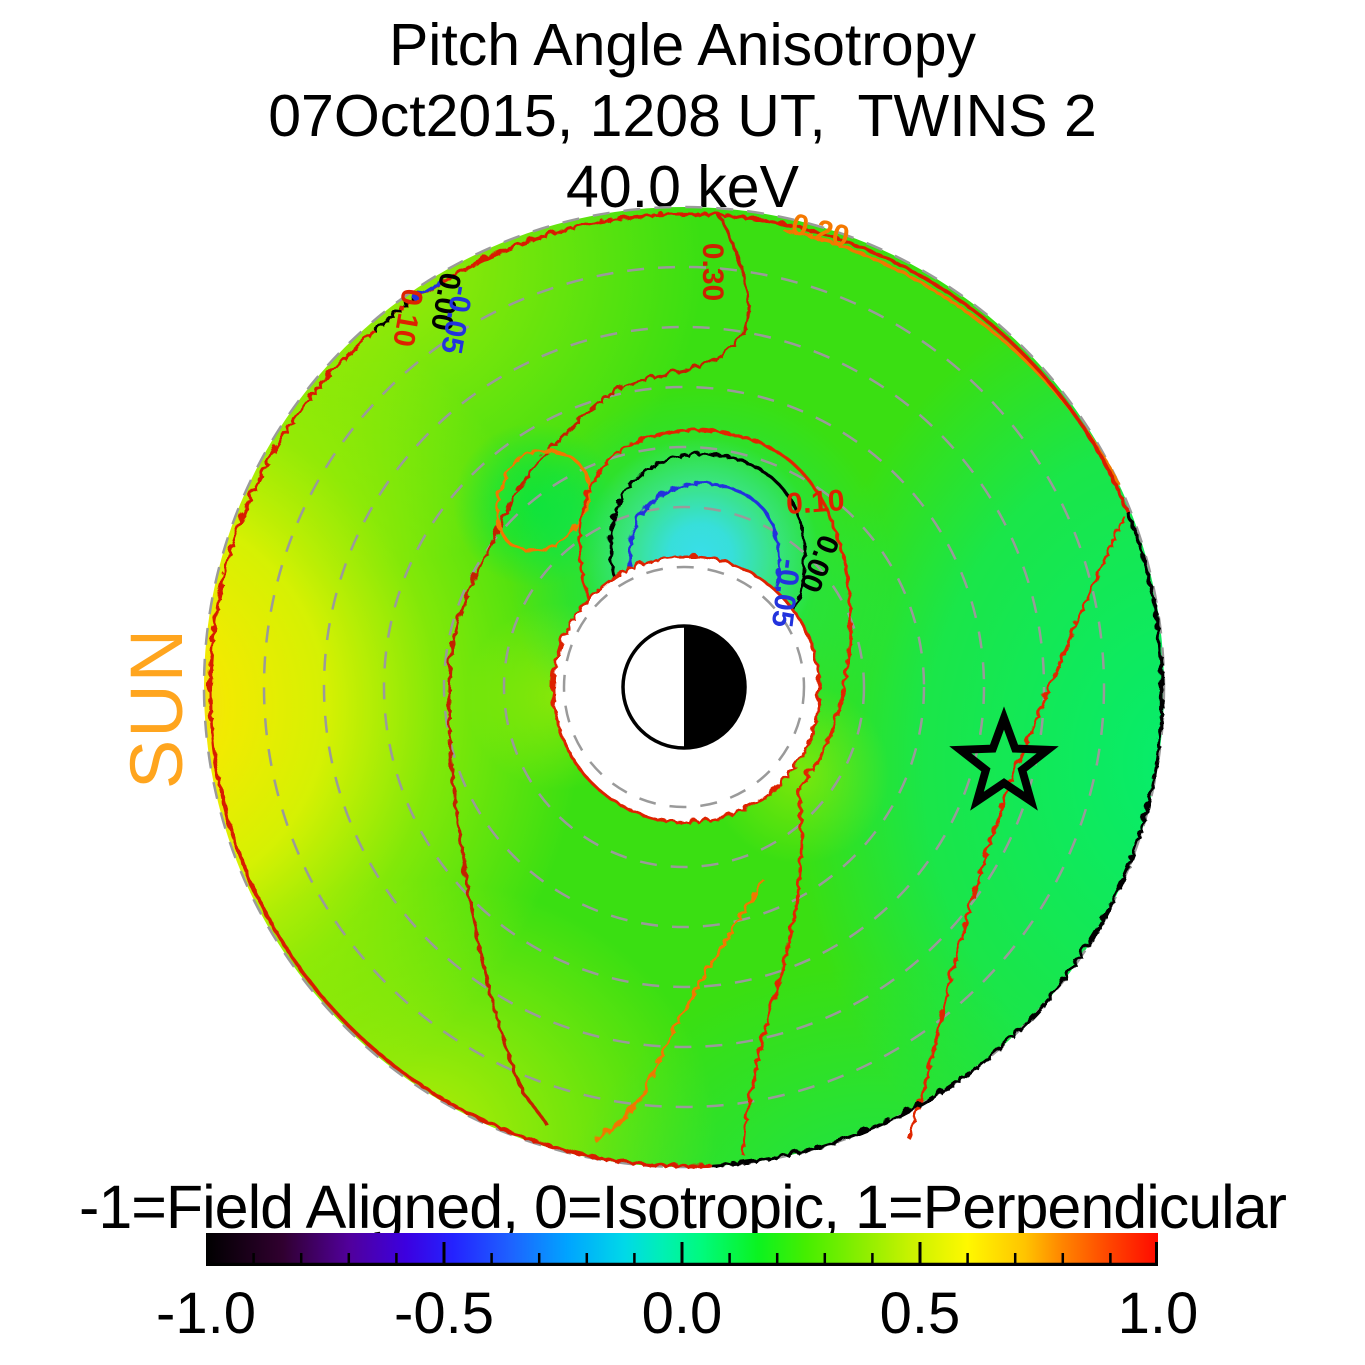 Image resolution: width=1365 pixels, height=1365 pixels. Describe the element at coordinates (682, 1258) in the screenshot. I see `colorbar-minor-ticks` at that location.